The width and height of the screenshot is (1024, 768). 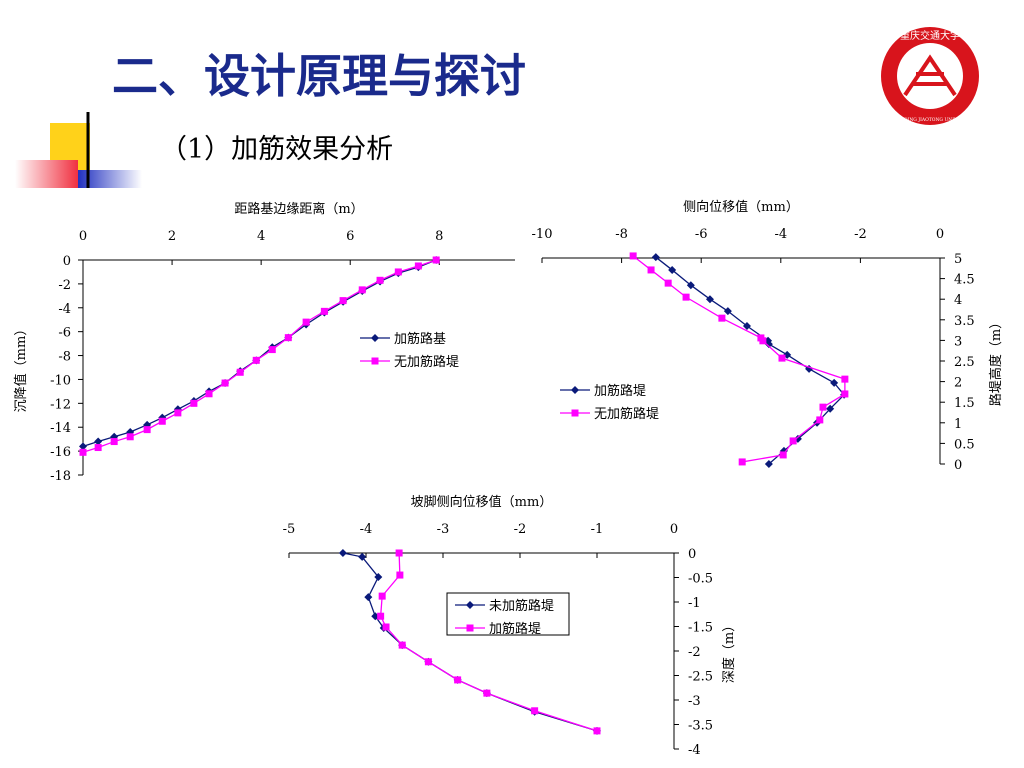 What do you see at coordinates (60, 380) in the screenshot?
I see `y-tick-label: -10` at bounding box center [60, 380].